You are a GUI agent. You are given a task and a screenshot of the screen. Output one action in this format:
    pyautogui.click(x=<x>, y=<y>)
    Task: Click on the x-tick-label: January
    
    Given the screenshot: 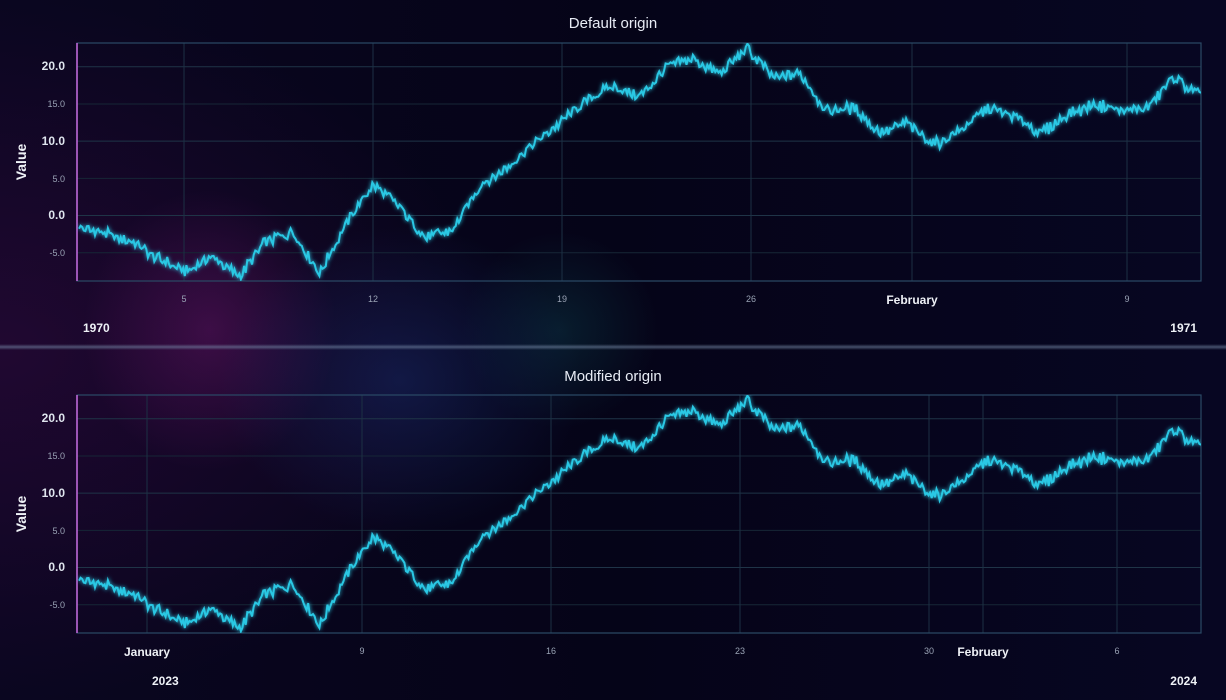 What is the action you would take?
    pyautogui.click(x=147, y=652)
    